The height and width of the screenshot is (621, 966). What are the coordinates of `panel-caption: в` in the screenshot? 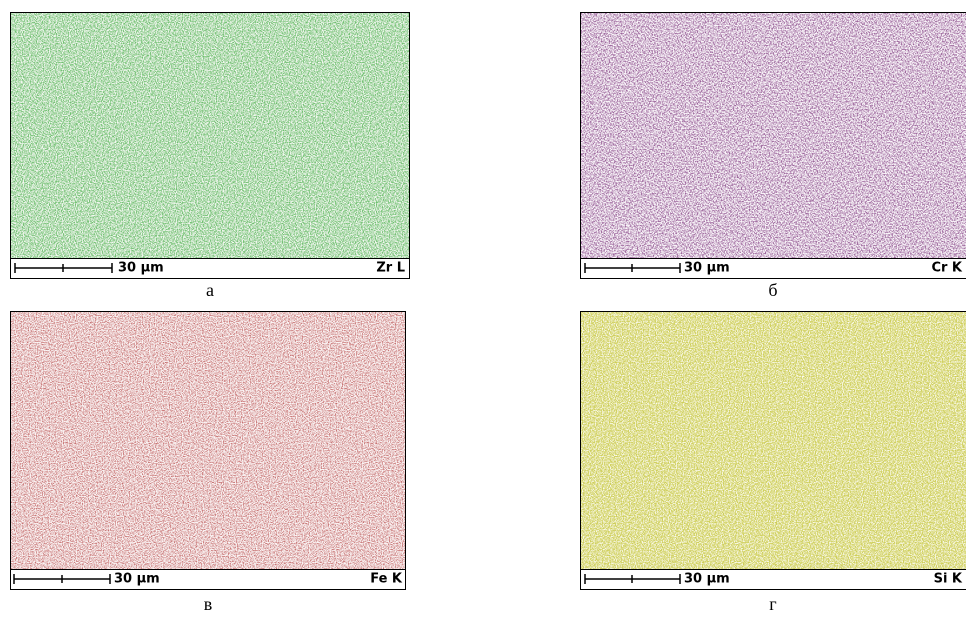 It's located at (208, 604).